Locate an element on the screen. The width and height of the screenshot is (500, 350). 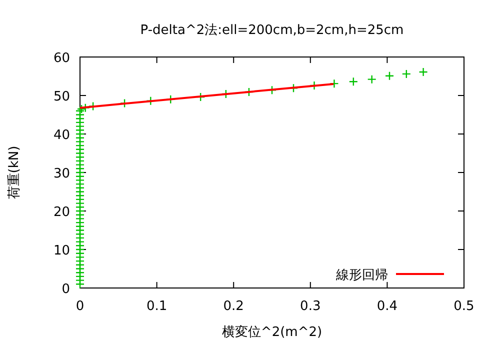
x-tick-label: 0.5 is located at coordinates (464, 306).